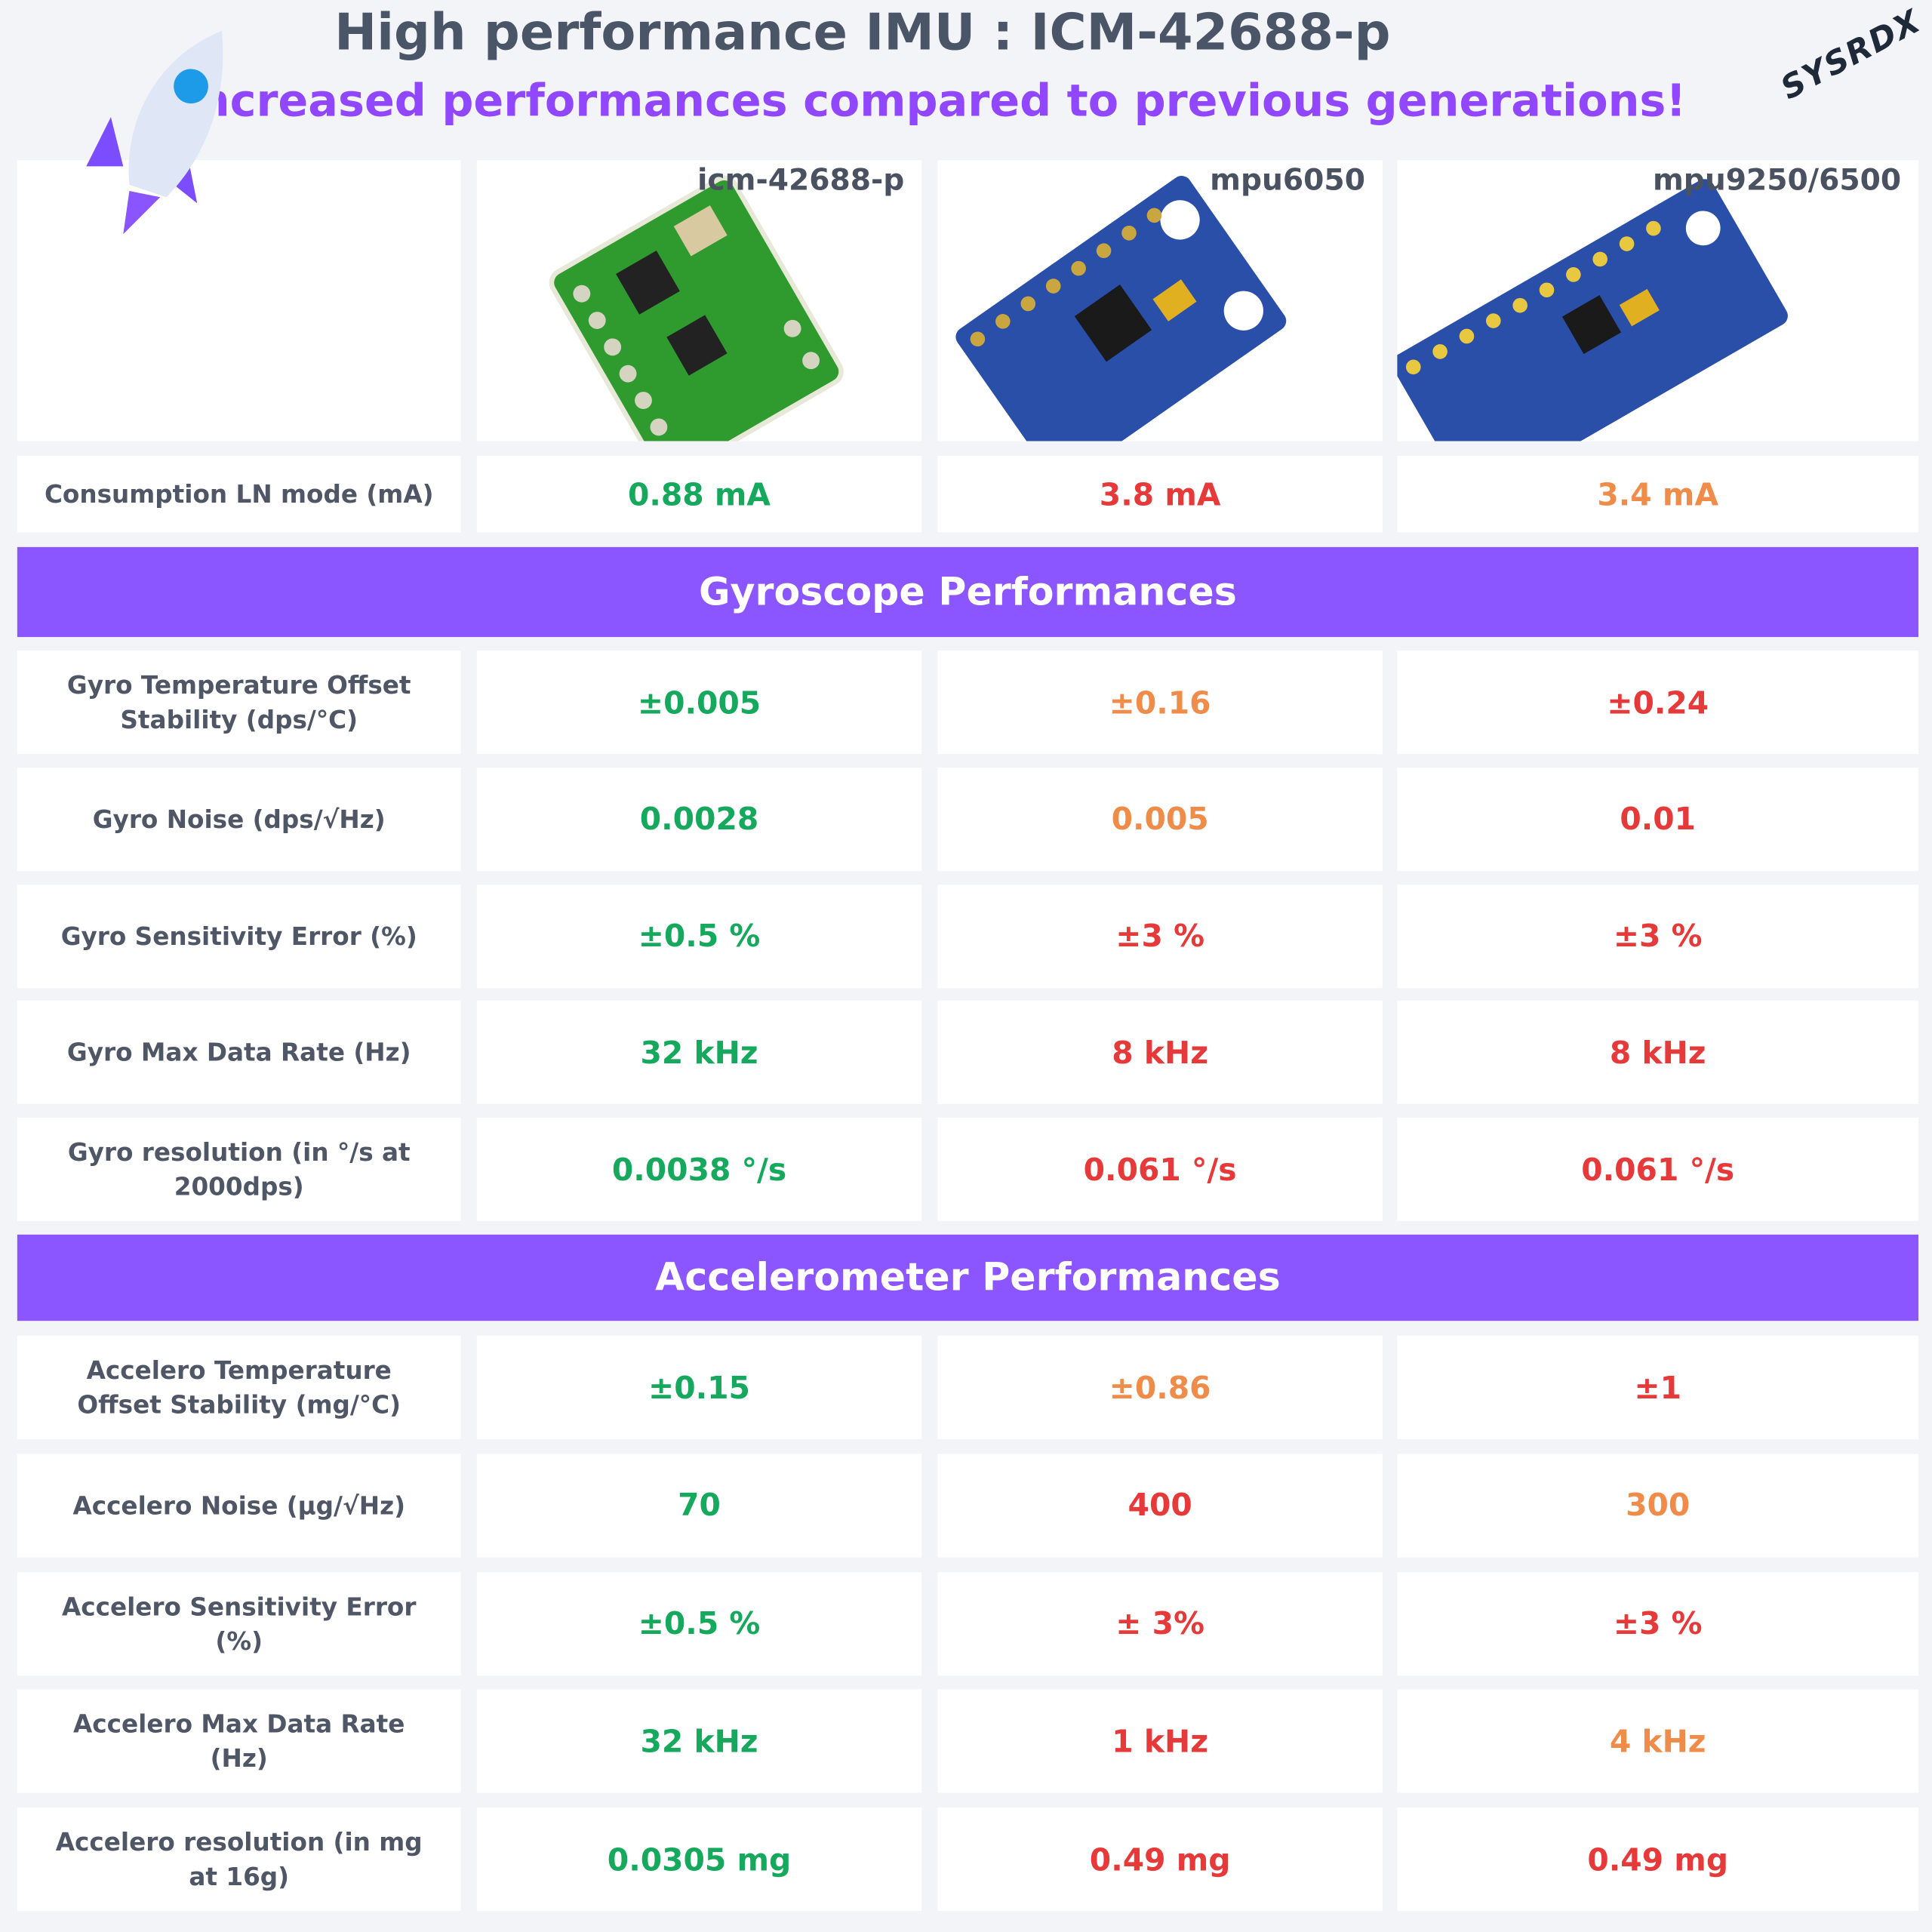  Describe the element at coordinates (699, 1859) in the screenshot. I see `value-cell: 0.0305 mg` at that location.